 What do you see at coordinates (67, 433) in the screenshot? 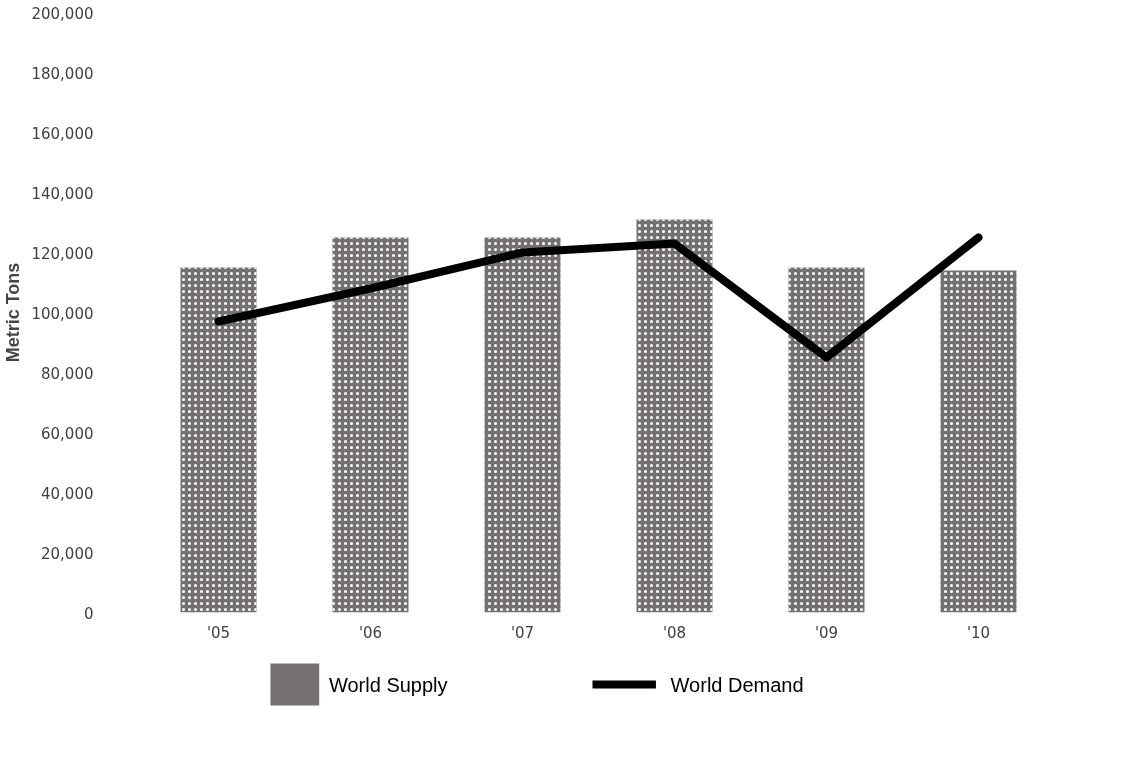
I see `y-tick-label: 60,000` at bounding box center [67, 433].